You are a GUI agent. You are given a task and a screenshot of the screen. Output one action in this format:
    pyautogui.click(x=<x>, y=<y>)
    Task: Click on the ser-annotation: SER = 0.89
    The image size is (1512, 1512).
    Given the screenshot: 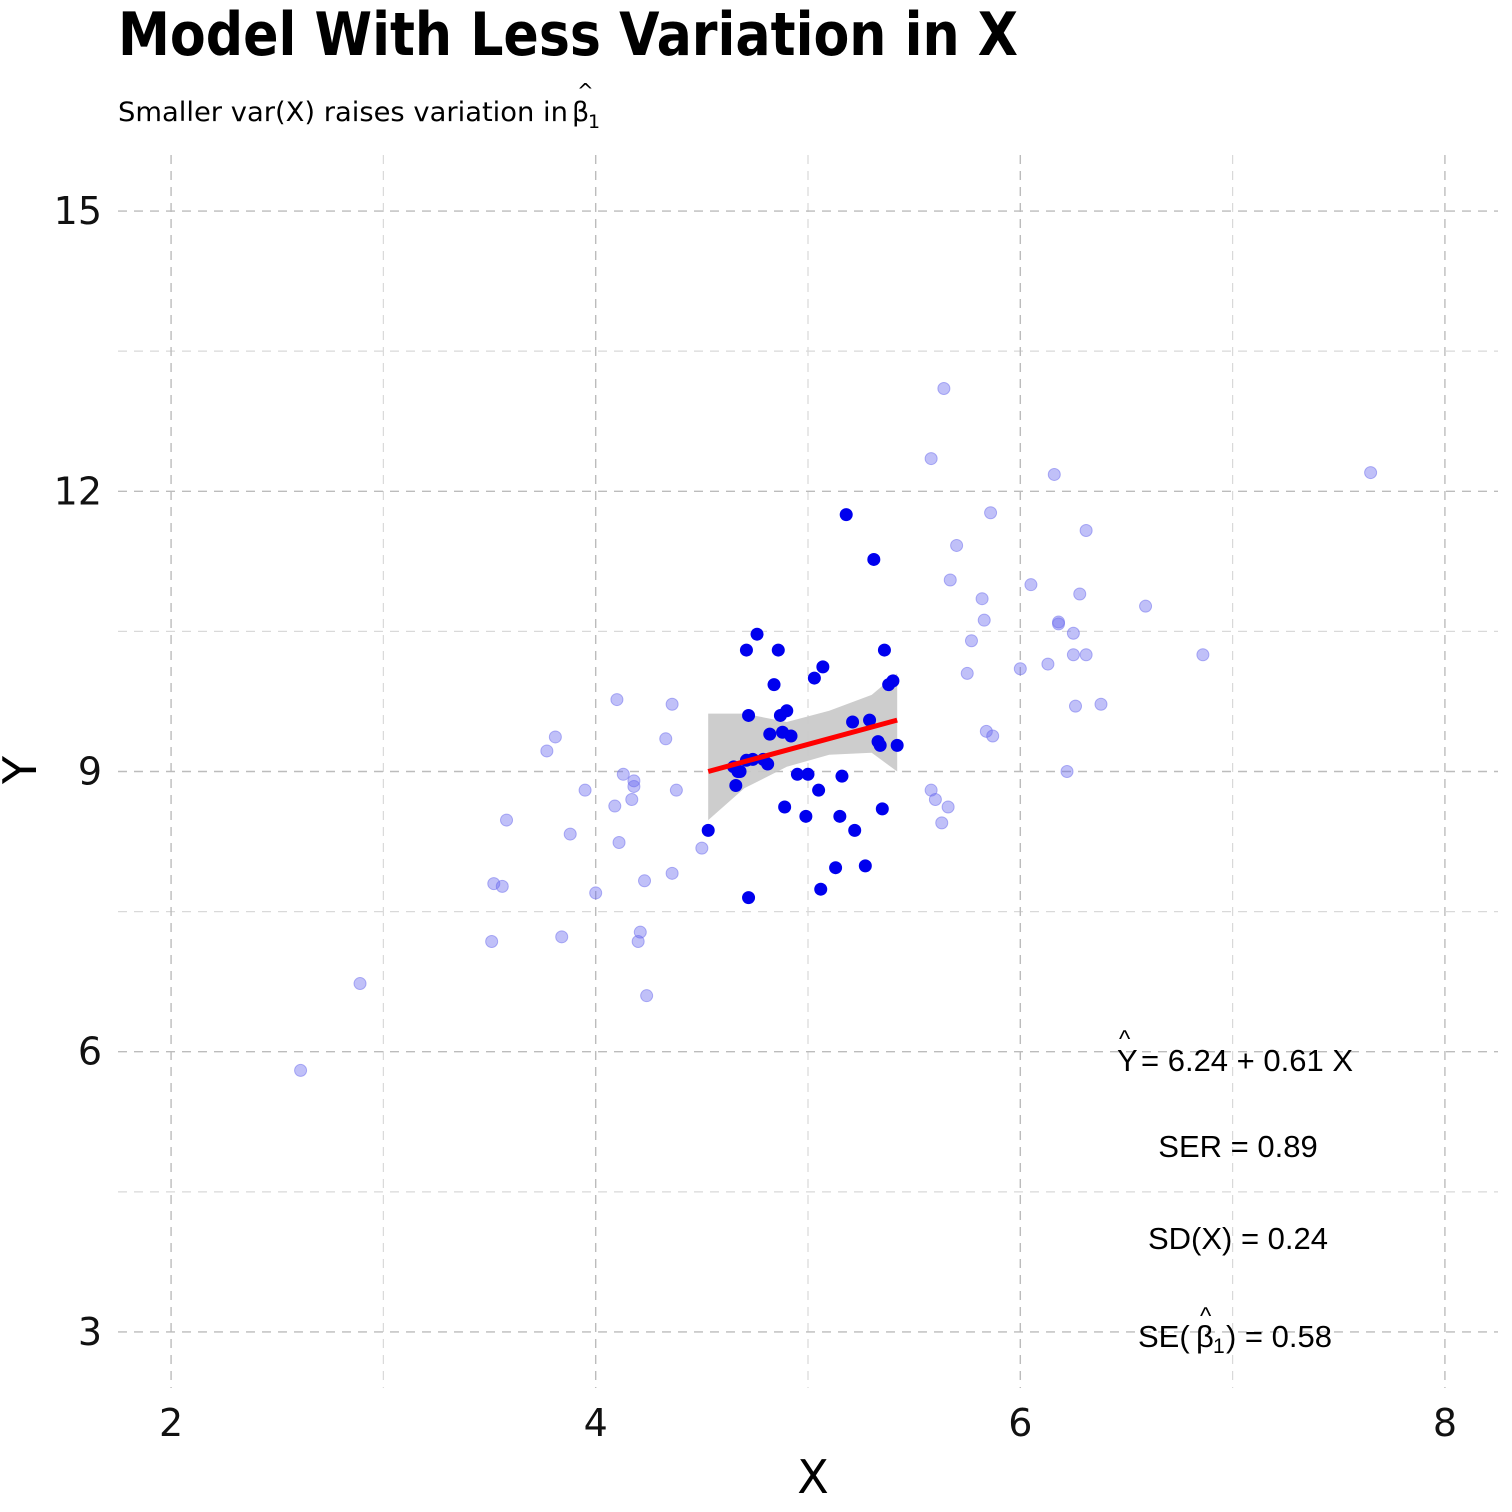 What is the action you would take?
    pyautogui.click(x=1237, y=1146)
    